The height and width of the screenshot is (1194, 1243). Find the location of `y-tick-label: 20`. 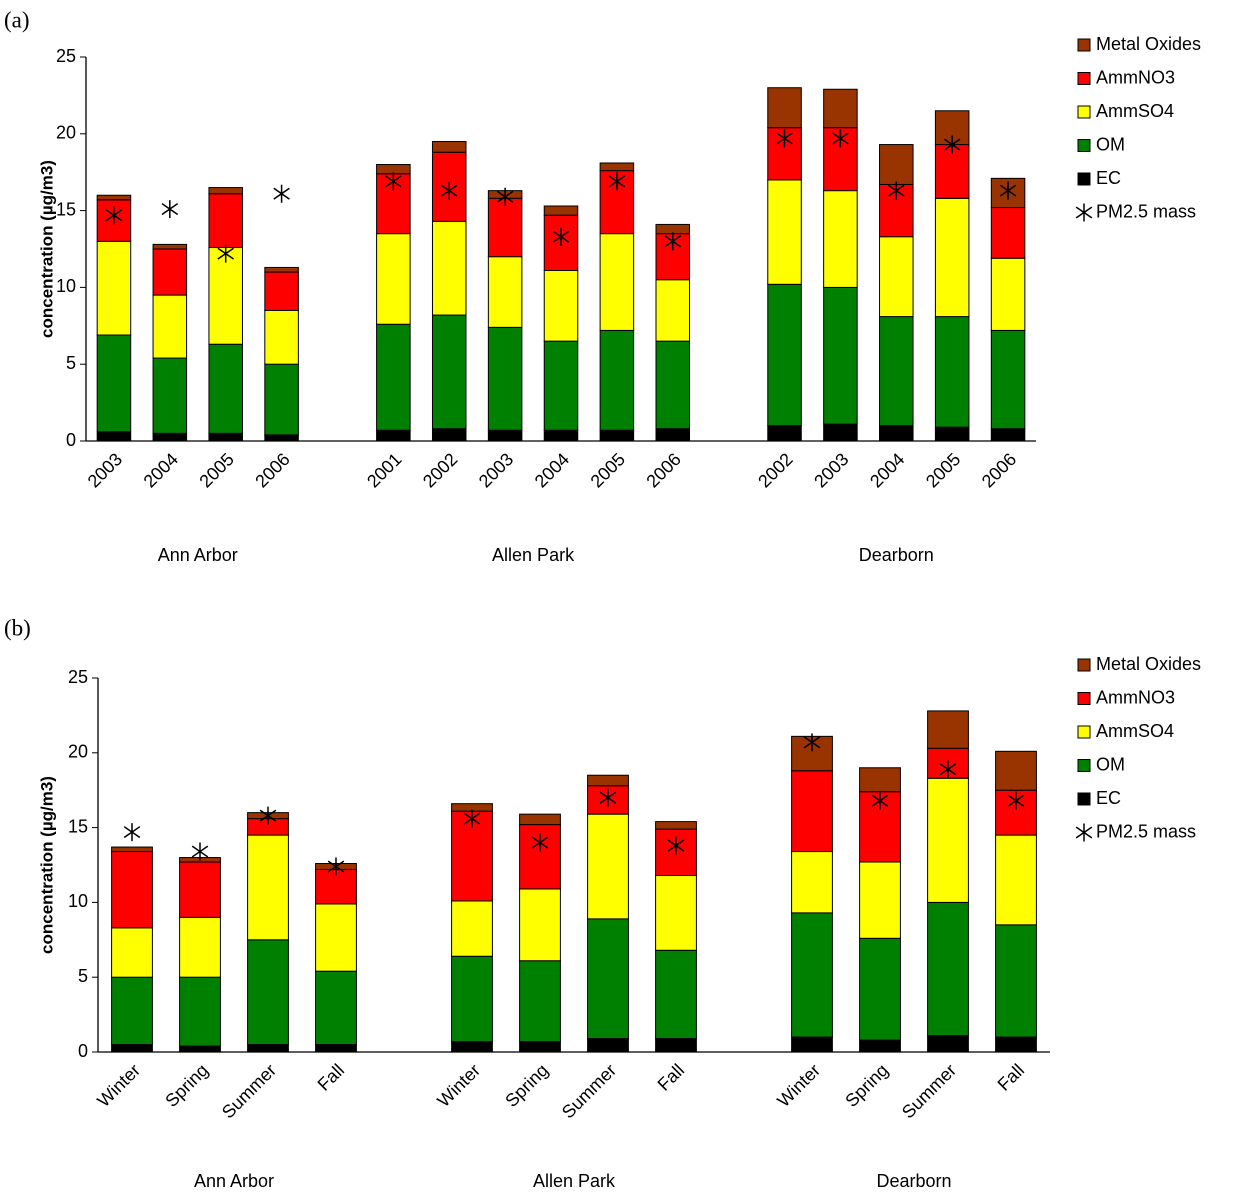

y-tick-label: 20 is located at coordinates (66, 133).